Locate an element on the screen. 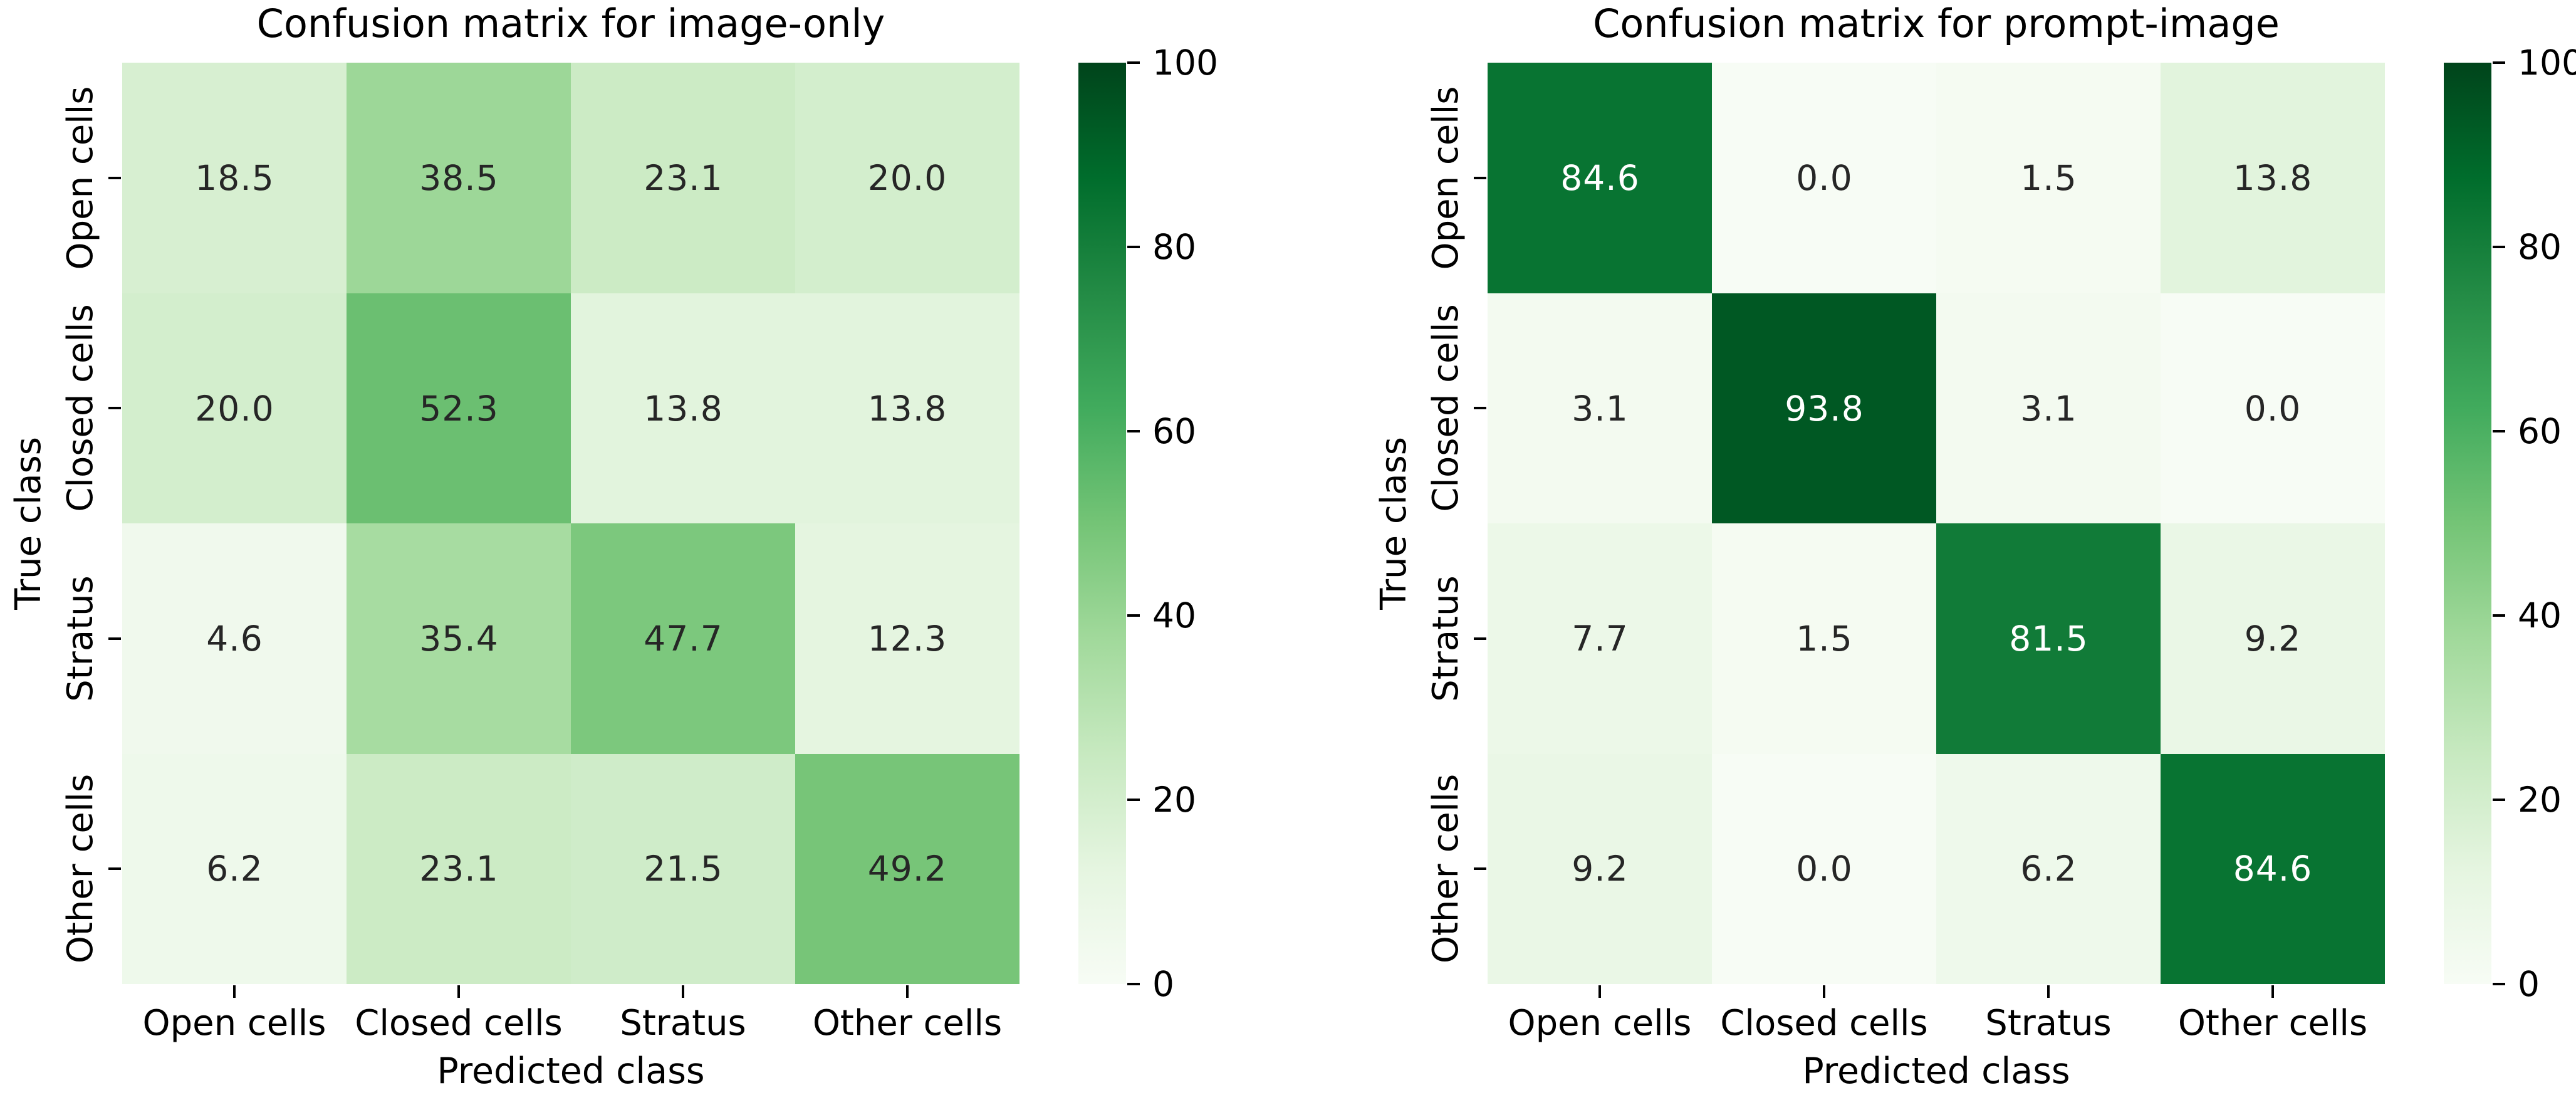 Image resolution: width=2576 pixels, height=1100 pixels. heatmap-cell: 4.6 is located at coordinates (234, 639).